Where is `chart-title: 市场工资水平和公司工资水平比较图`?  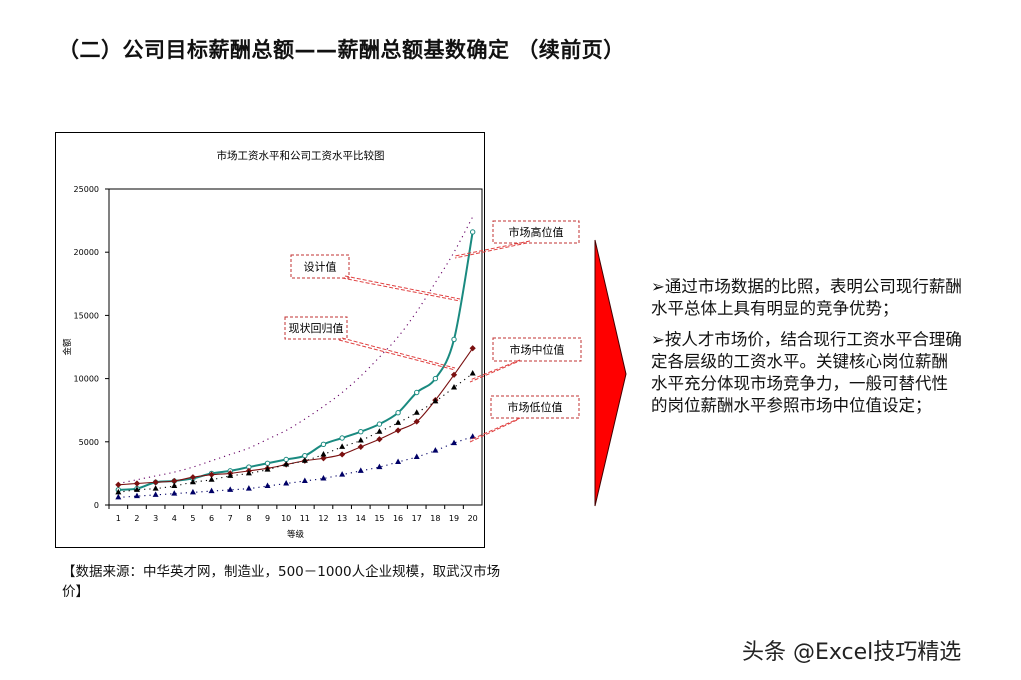 chart-title: 市场工资水平和公司工资水平比较图 is located at coordinates (301, 155).